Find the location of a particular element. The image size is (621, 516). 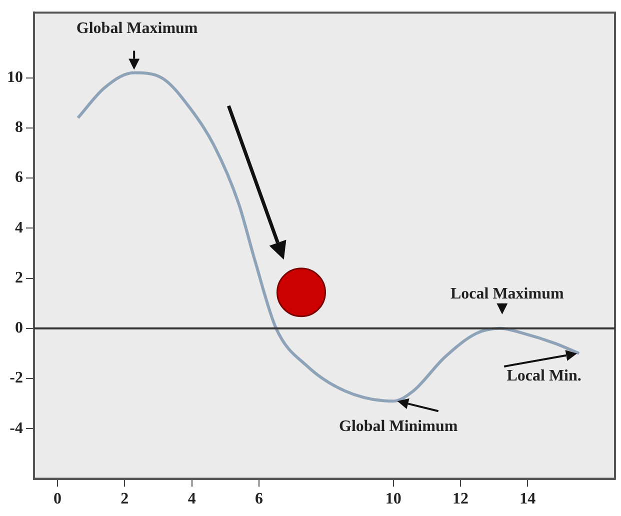

annotation: Local Maximum is located at coordinates (507, 293).